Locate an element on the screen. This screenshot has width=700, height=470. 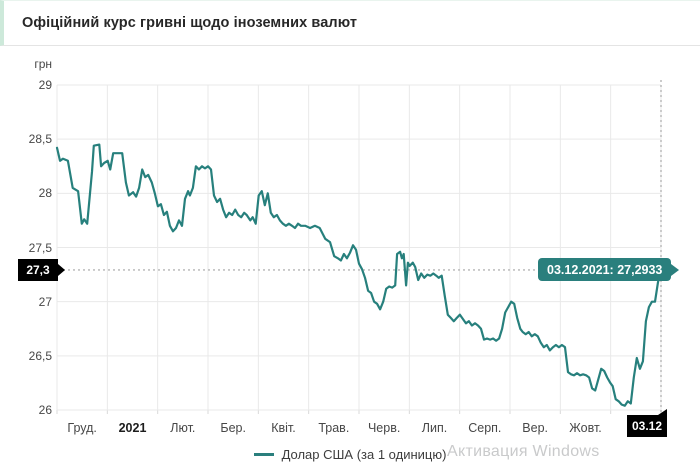
x-axis-current-date-tag: 03.12 is located at coordinates (647, 423).